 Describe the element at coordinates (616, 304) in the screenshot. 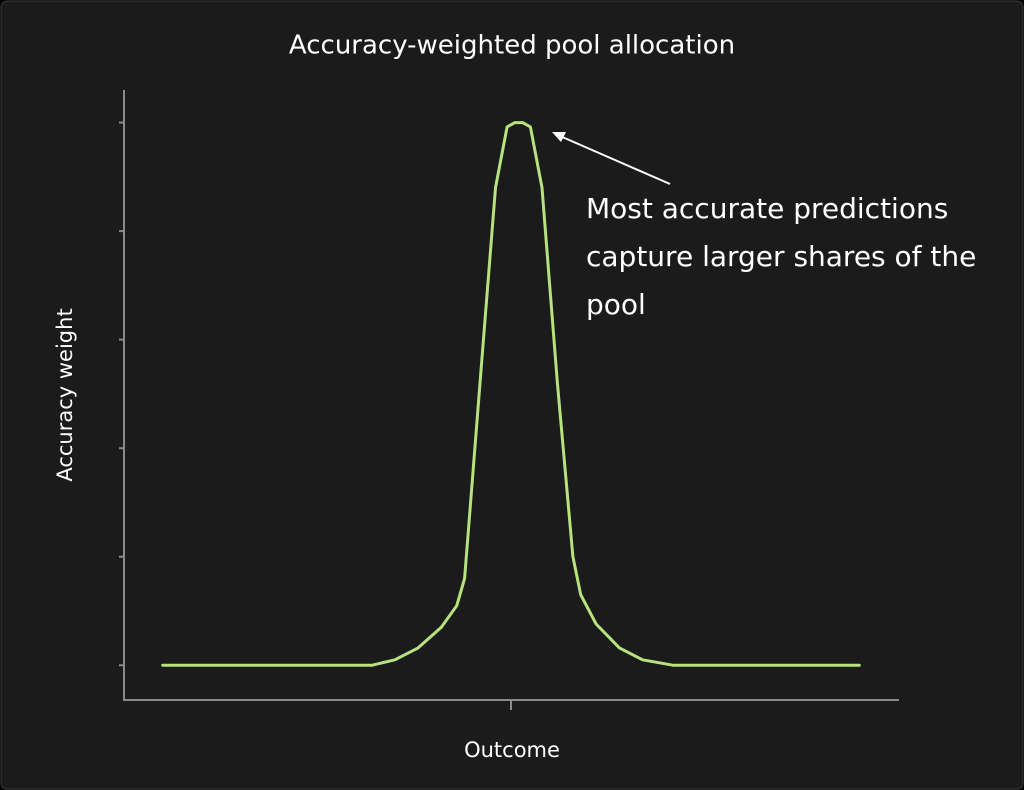

I see `annotation-line: pool` at that location.